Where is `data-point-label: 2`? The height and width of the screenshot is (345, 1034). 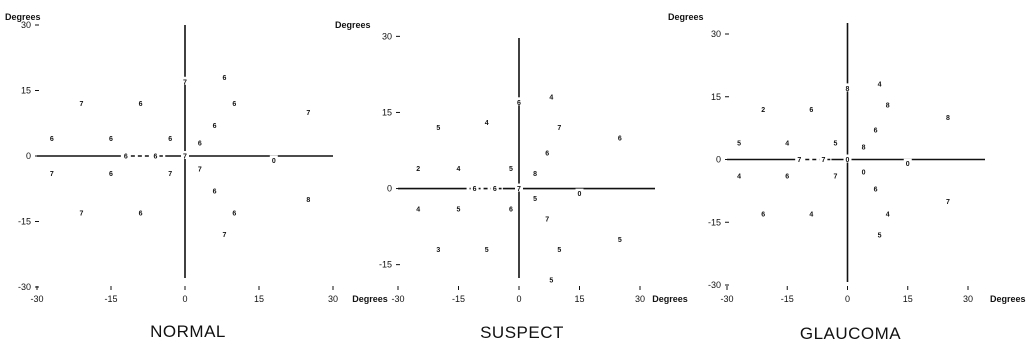 data-point-label: 2 is located at coordinates (763, 110).